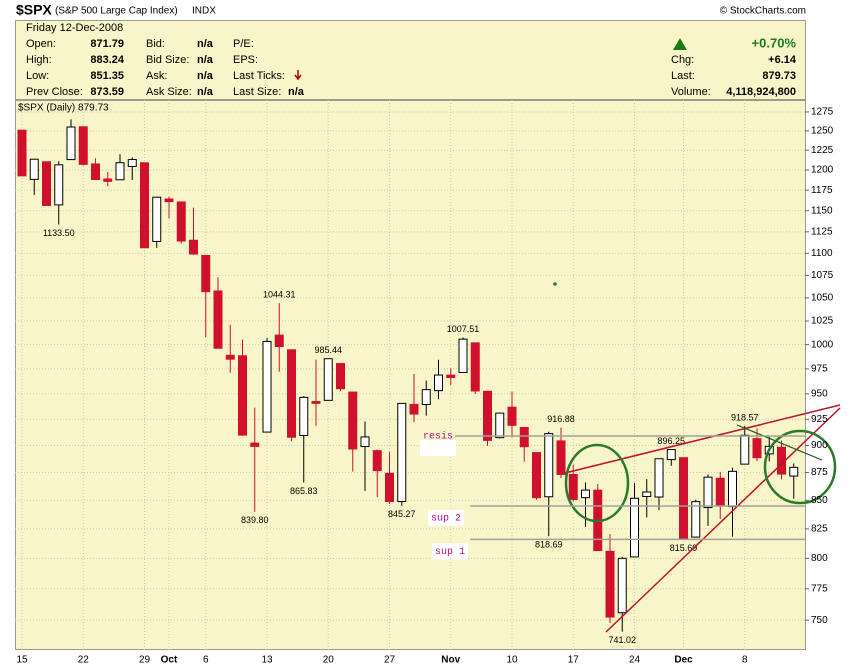 The width and height of the screenshot is (850, 668). I want to click on x-tick-label: 22, so click(84, 660).